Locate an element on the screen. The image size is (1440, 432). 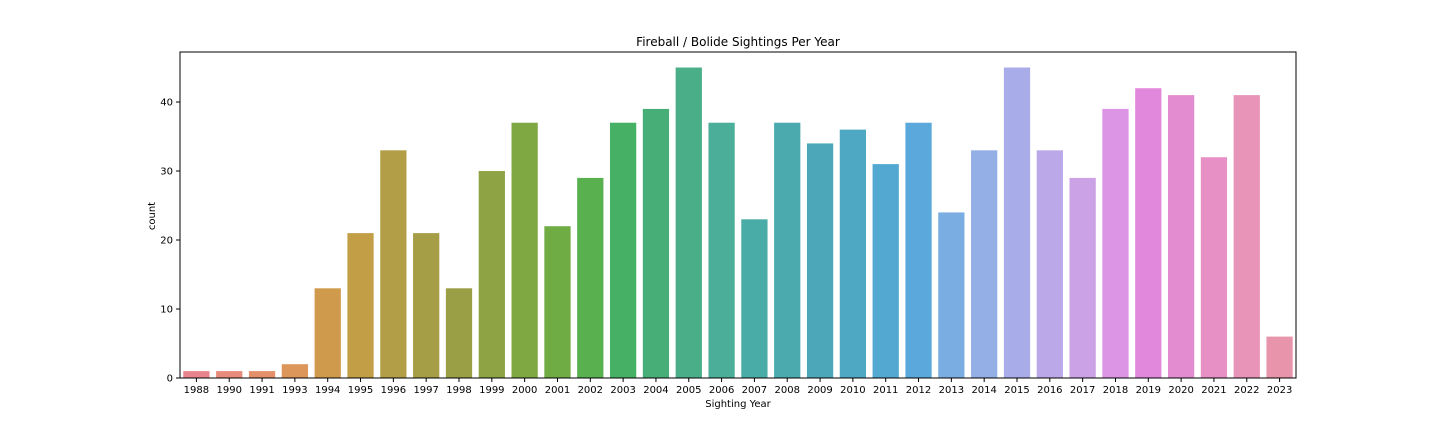
bar-2007 is located at coordinates (754, 298).